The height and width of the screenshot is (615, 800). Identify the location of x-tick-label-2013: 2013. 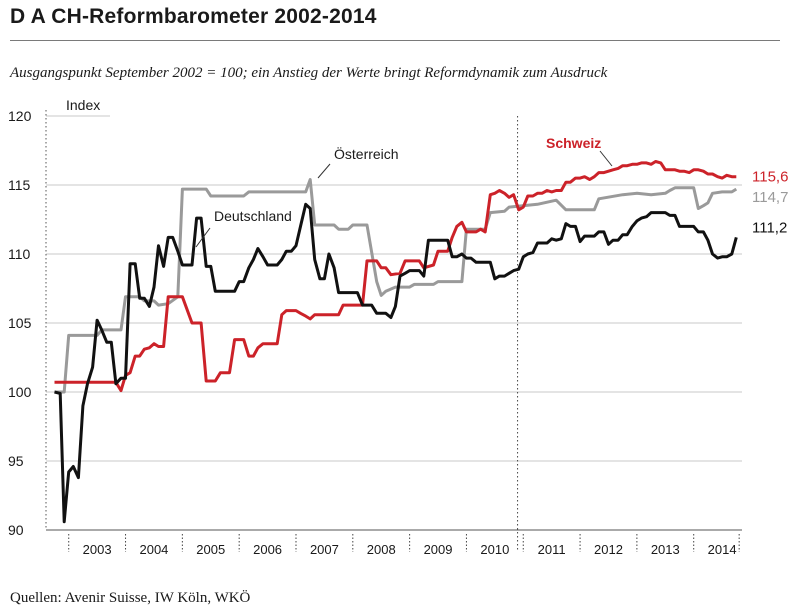
(665, 549).